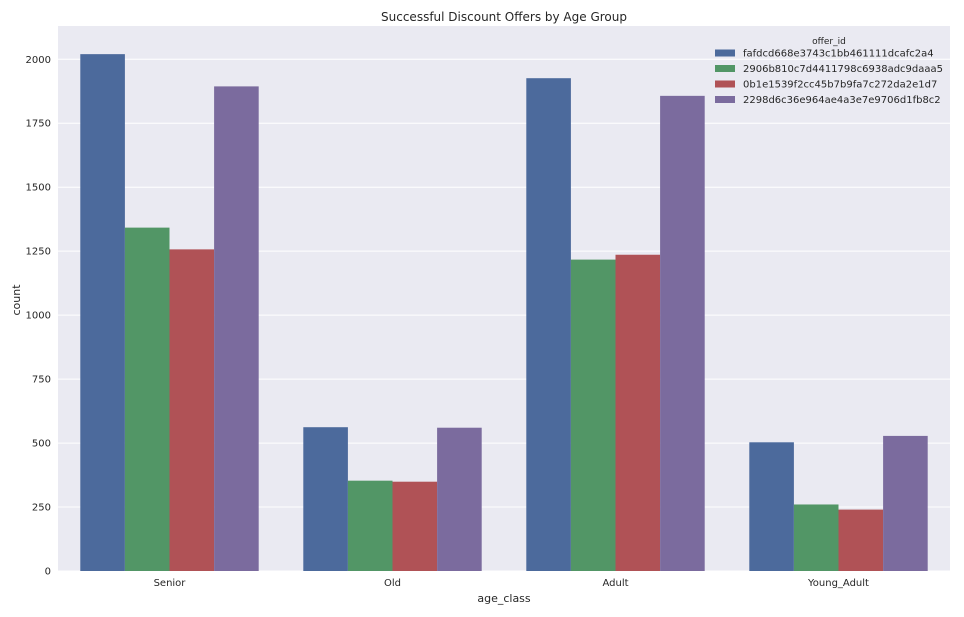  I want to click on y-tick-label: 500, so click(41, 444).